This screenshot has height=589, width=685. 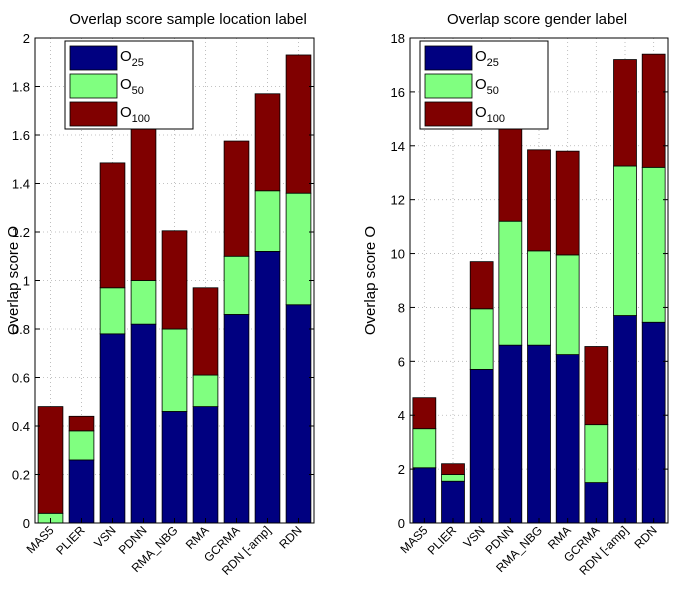 What do you see at coordinates (21, 87) in the screenshot?
I see `y-tick-label: 1.8` at bounding box center [21, 87].